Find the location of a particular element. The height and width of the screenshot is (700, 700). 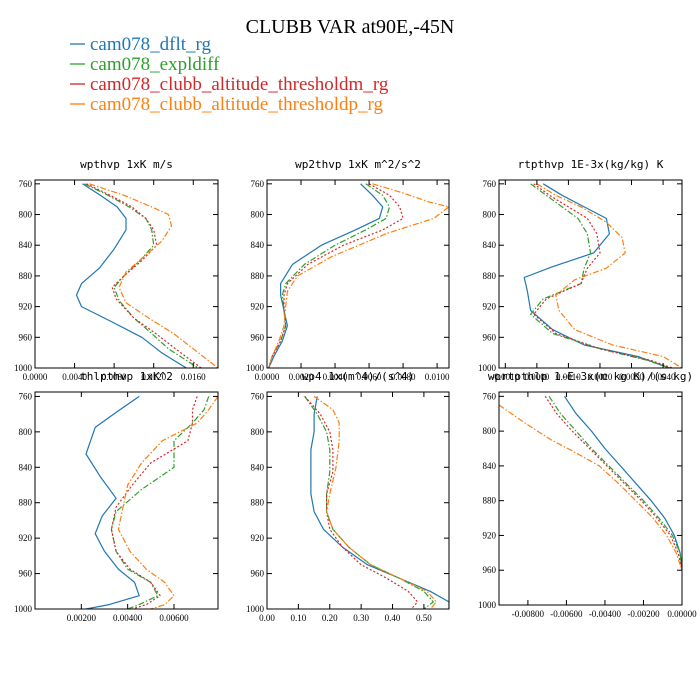

x-tick-label: -0.00200 is located at coordinates (643, 614).